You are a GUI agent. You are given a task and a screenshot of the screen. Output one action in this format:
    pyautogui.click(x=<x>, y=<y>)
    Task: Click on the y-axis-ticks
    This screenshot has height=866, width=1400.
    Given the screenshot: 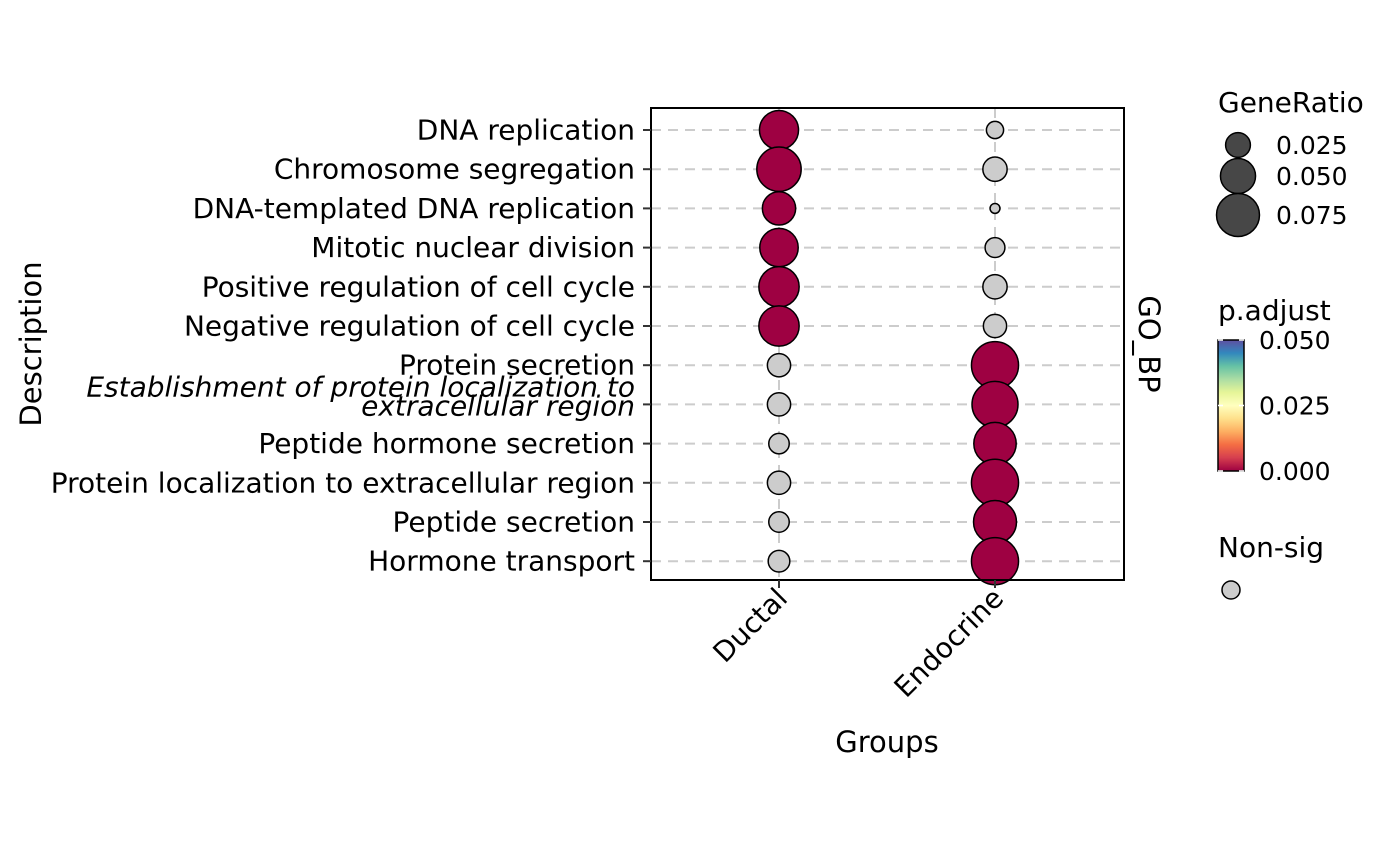 What is the action you would take?
    pyautogui.click(x=647, y=346)
    